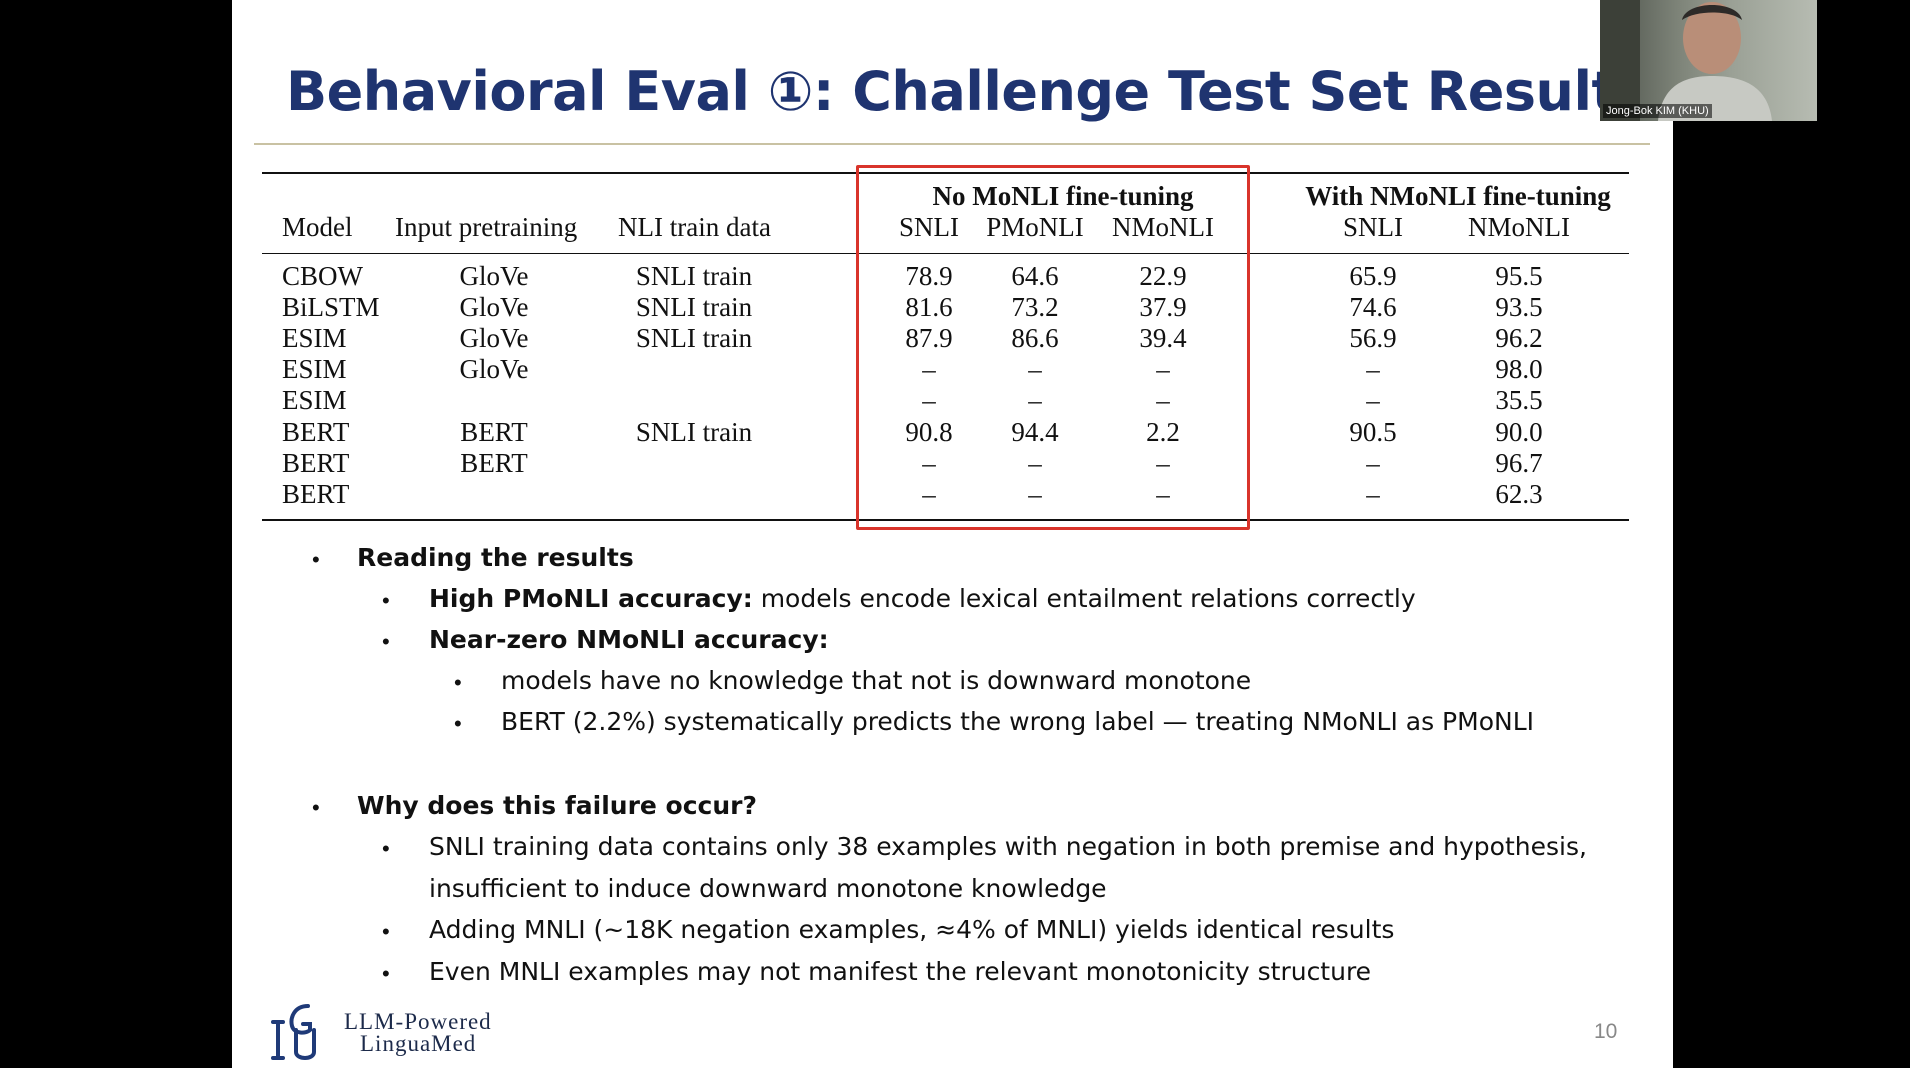 The width and height of the screenshot is (1910, 1068). I want to click on cell-nmonli-no-ft: 22.9, so click(1163, 276).